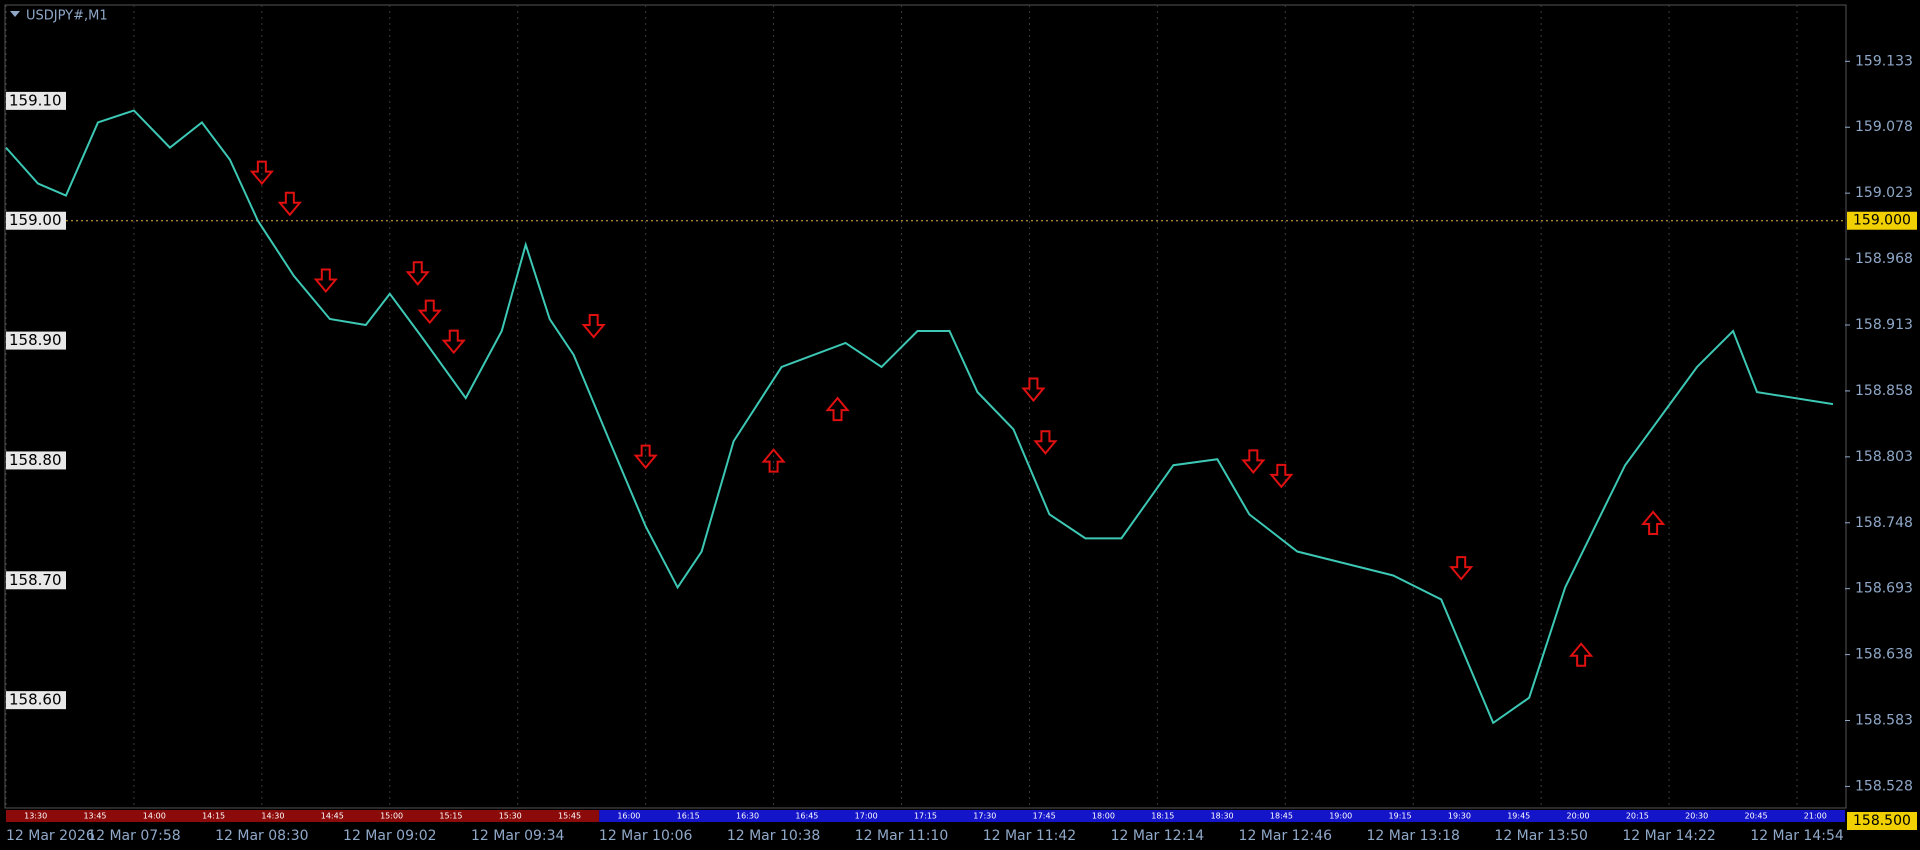 This screenshot has height=850, width=1920. Describe the element at coordinates (1029, 836) in the screenshot. I see `x-tick-label: 12 Mar 11:42` at that location.